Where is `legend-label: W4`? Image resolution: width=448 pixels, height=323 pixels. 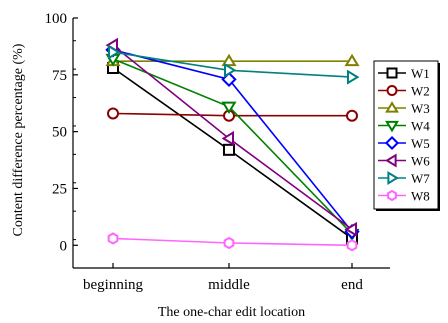 legend-label: W4 is located at coordinates (420, 126).